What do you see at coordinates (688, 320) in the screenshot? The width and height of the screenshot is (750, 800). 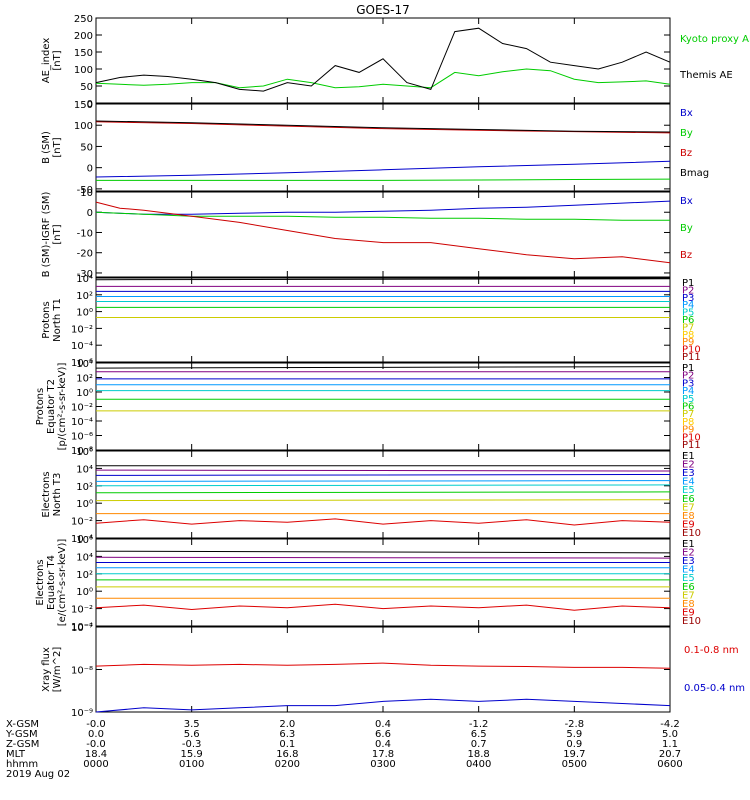 I see `legend-entry: P6` at bounding box center [688, 320].